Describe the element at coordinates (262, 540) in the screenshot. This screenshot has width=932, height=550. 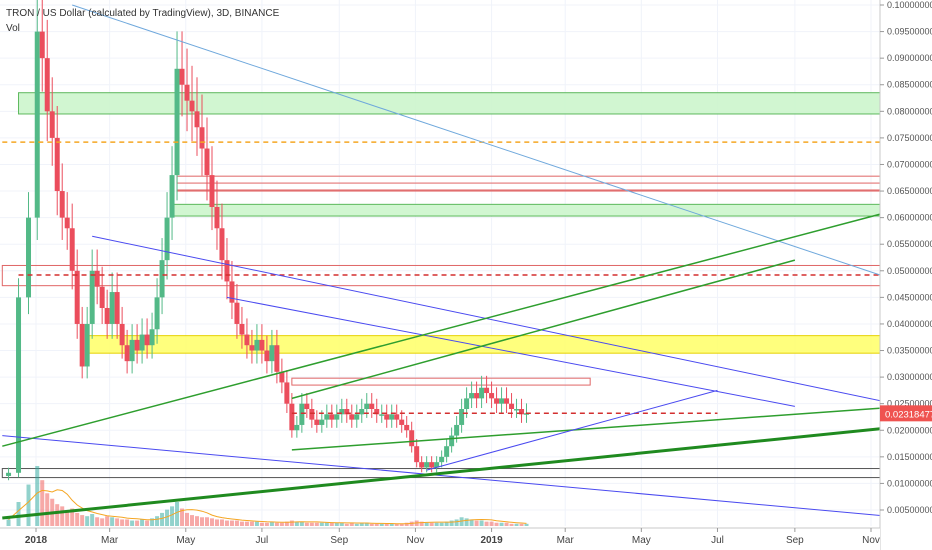
I see `time-tick-label: Jul` at that location.